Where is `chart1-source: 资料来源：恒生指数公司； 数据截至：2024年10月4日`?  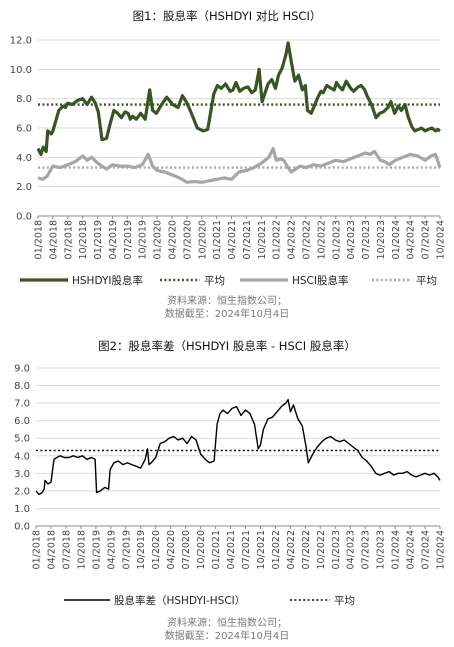 chart1-source: 资料来源：恒生指数公司； 数据截至：2024年10月4日 is located at coordinates (227, 308).